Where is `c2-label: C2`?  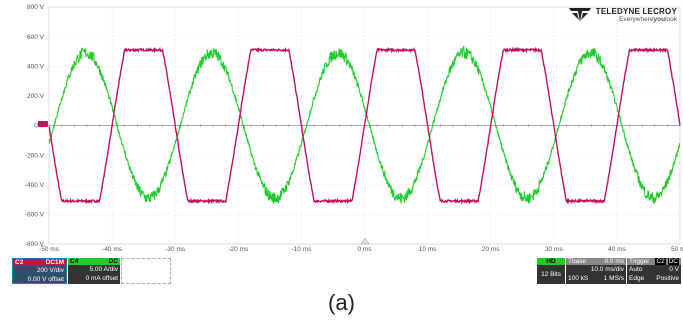 c2-label: C2 is located at coordinates (19, 262).